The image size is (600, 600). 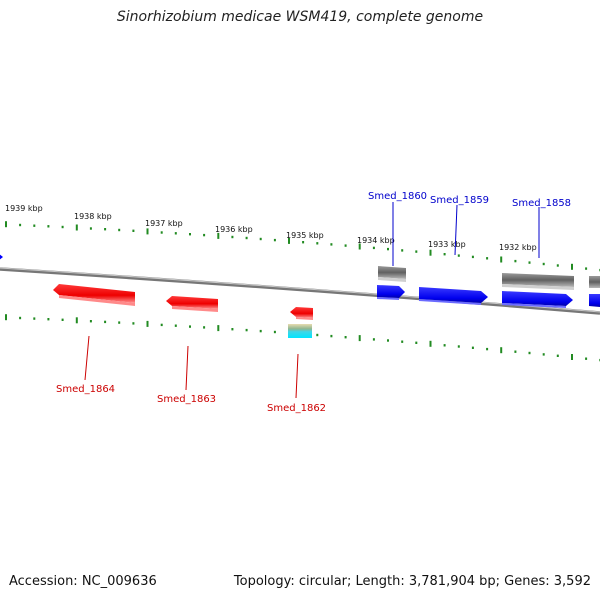 I want to click on scale-ticks-top, so click(x=302, y=246).